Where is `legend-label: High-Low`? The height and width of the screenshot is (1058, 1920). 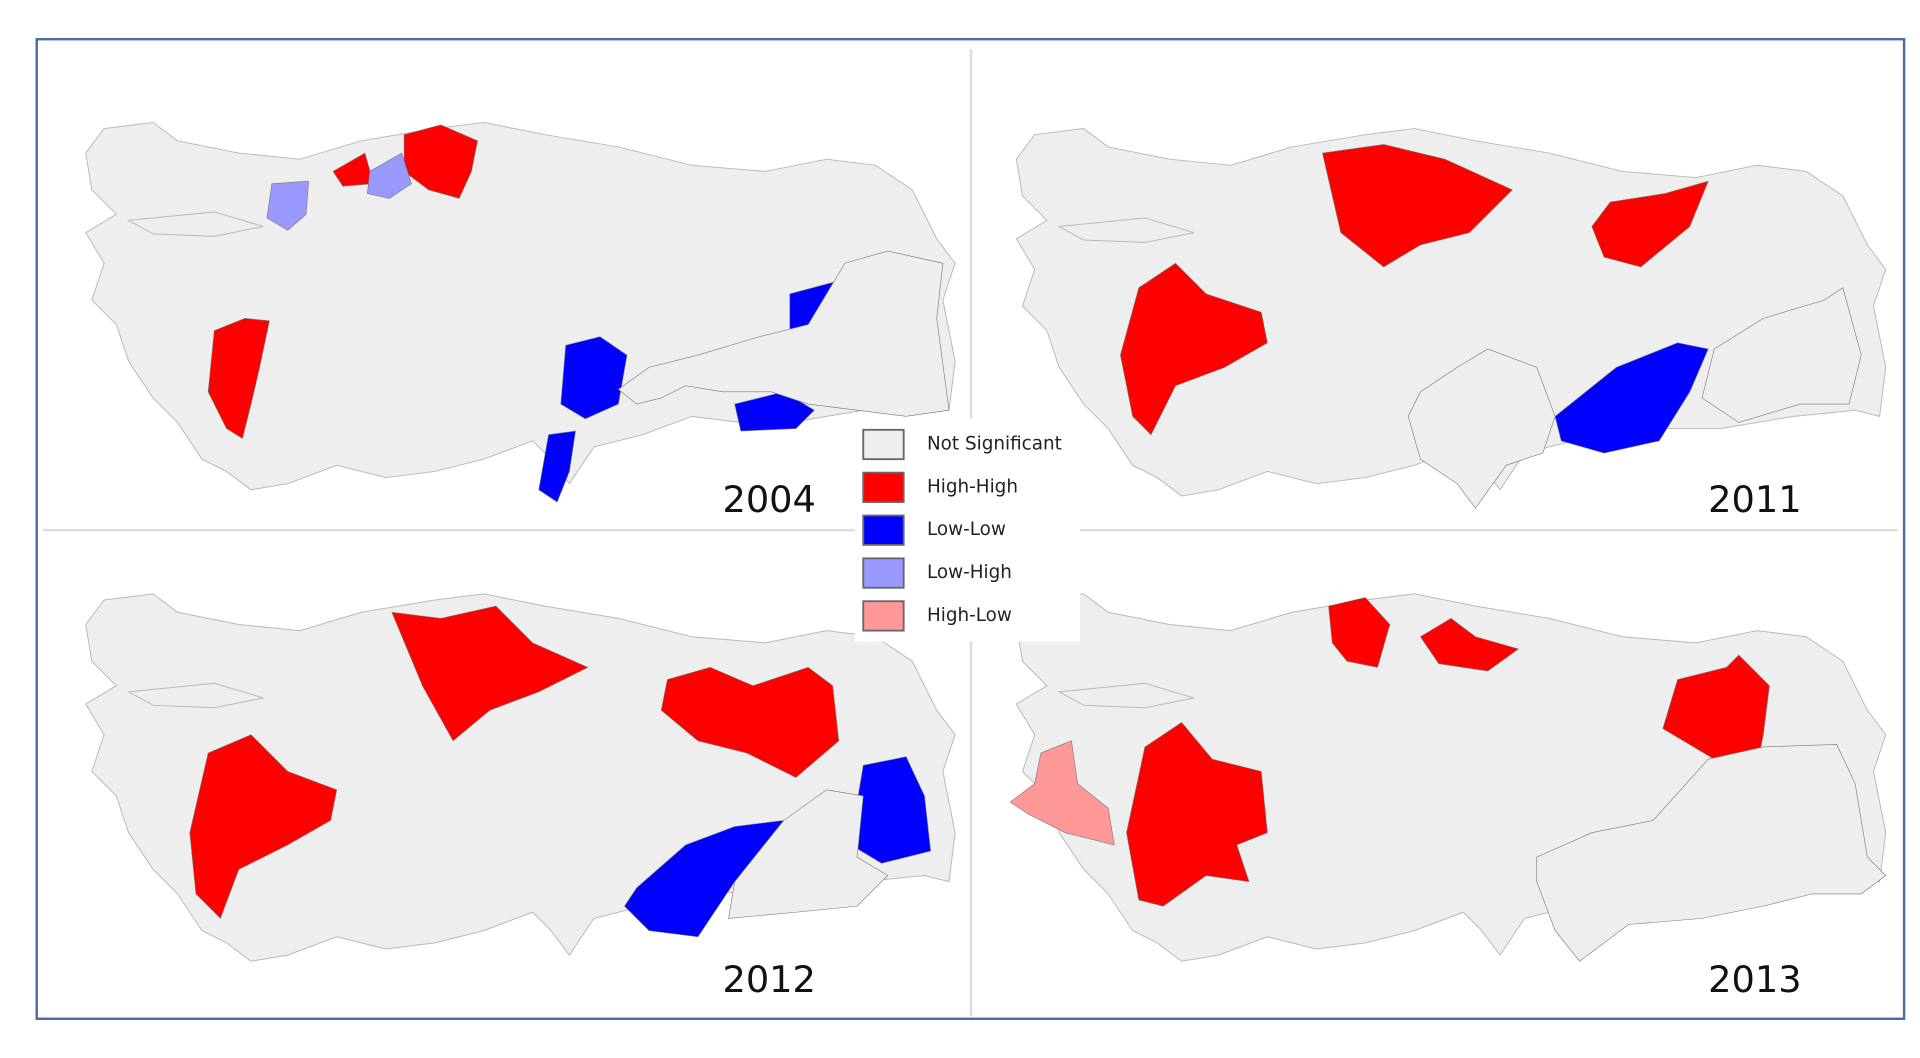 legend-label: High-Low is located at coordinates (969, 615).